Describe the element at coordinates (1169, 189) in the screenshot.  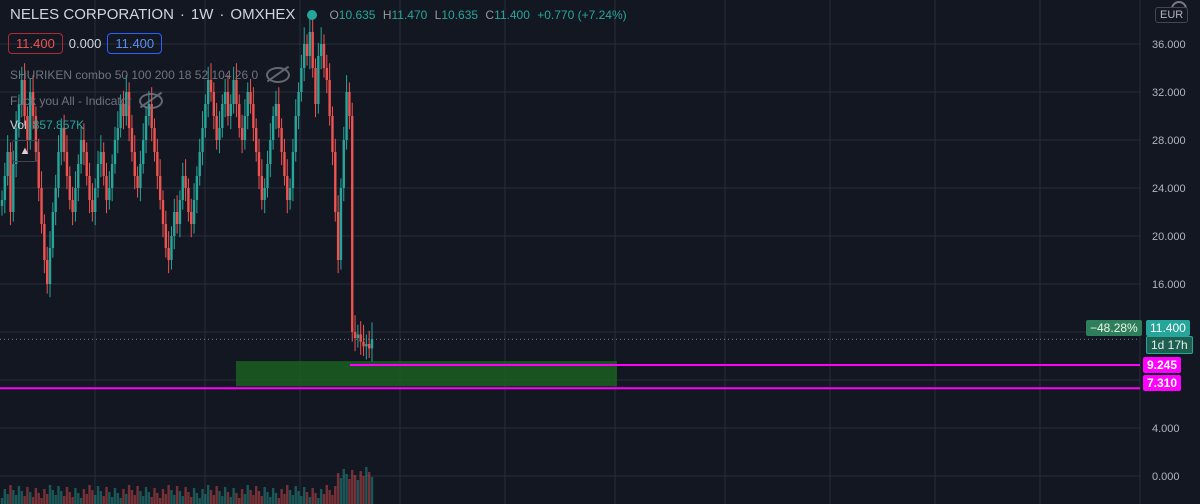
I see `y-tick-label: 24.000` at that location.